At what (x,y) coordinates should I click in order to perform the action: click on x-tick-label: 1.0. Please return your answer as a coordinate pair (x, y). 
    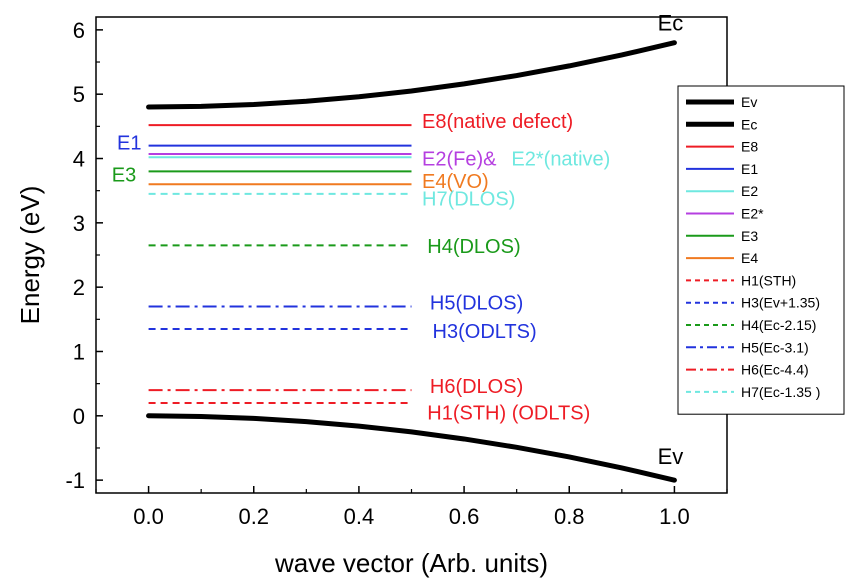
    Looking at the image, I should click on (674, 516).